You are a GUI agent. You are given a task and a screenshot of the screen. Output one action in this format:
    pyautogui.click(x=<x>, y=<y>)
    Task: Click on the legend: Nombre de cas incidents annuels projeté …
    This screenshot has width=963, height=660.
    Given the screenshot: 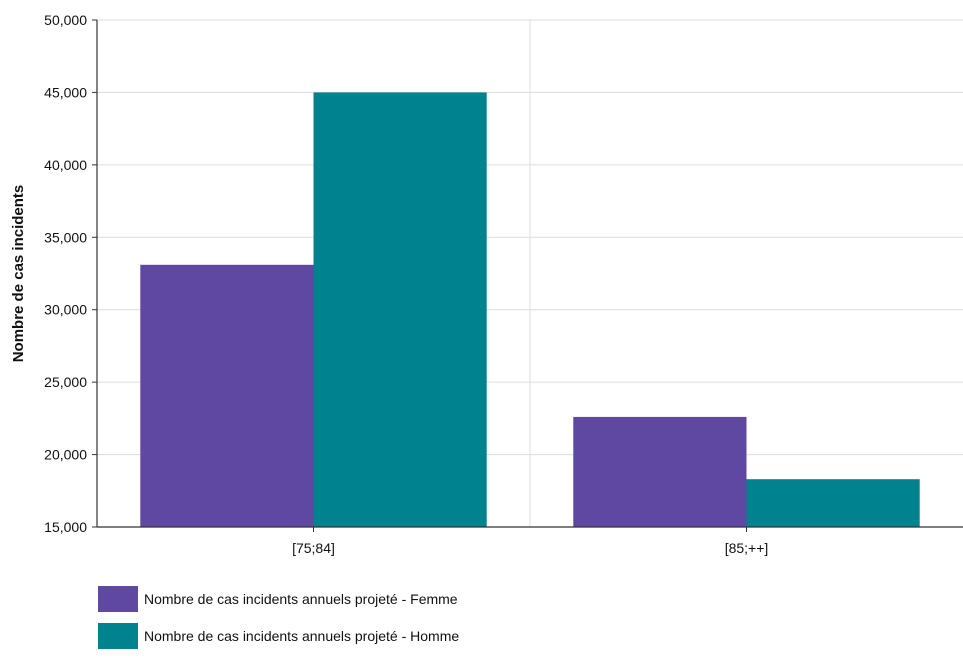 What is the action you would take?
    pyautogui.click(x=278, y=623)
    